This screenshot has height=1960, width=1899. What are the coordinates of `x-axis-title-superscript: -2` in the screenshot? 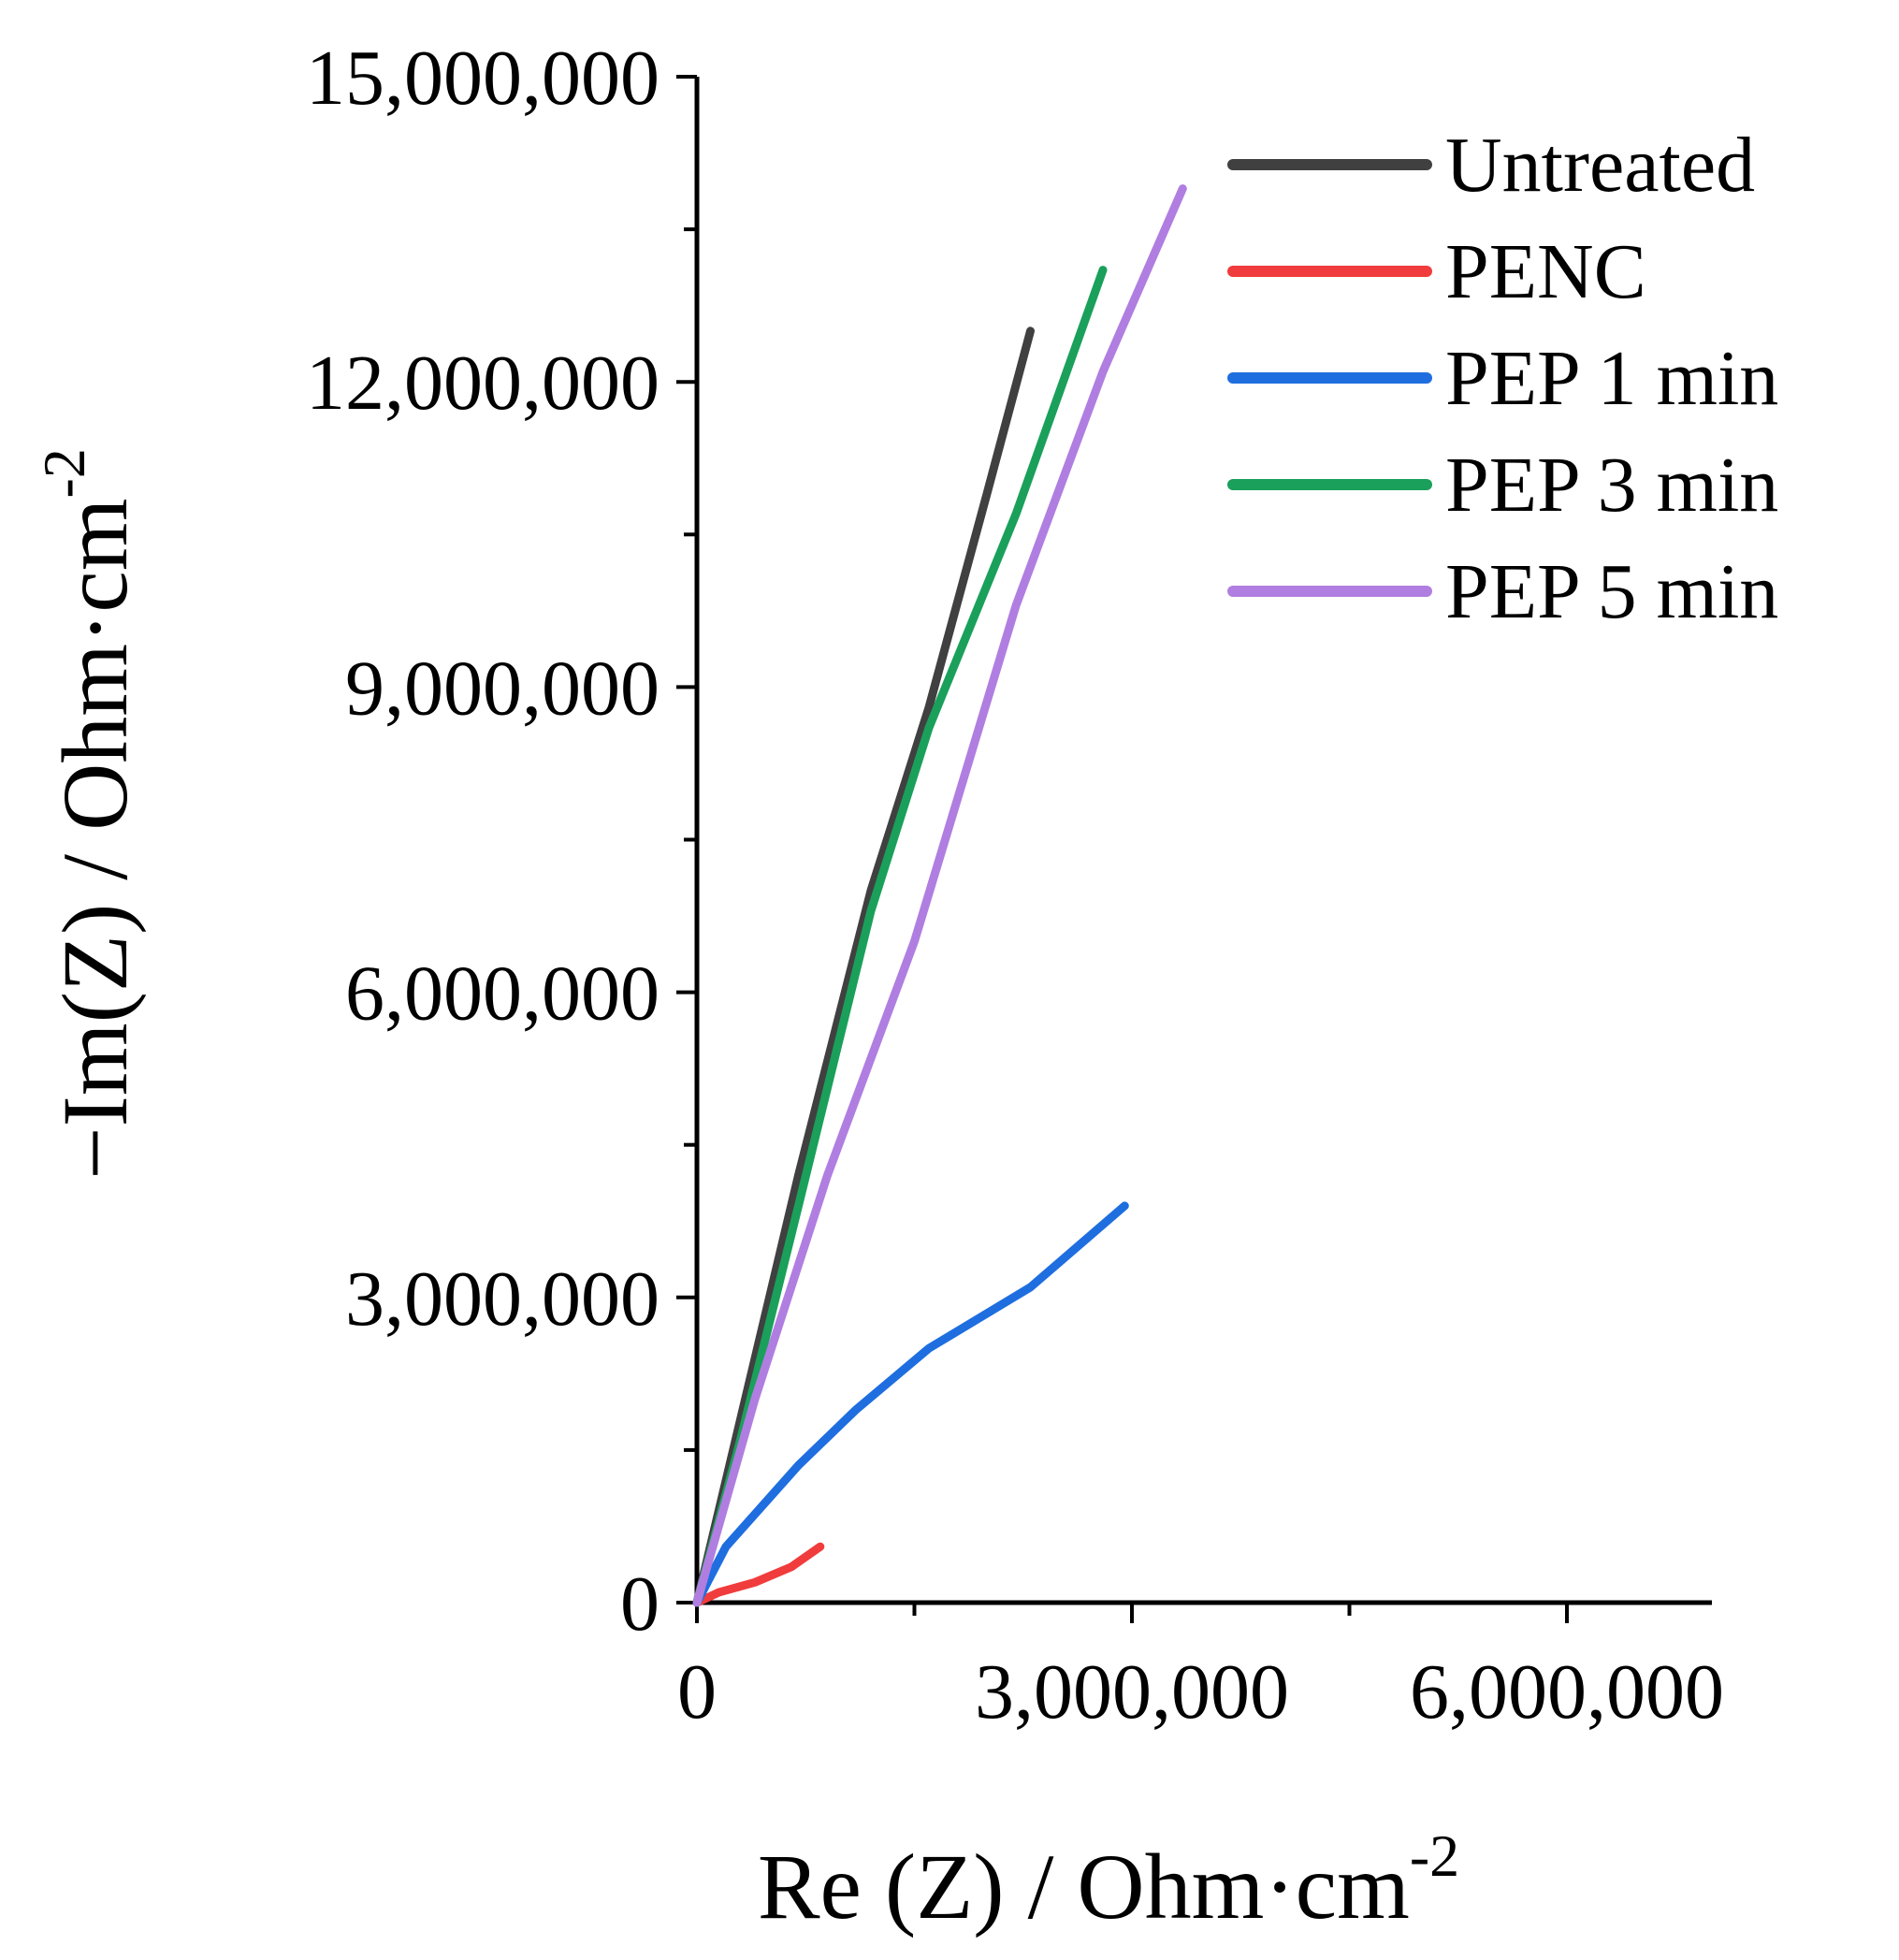 It's located at (1434, 1855).